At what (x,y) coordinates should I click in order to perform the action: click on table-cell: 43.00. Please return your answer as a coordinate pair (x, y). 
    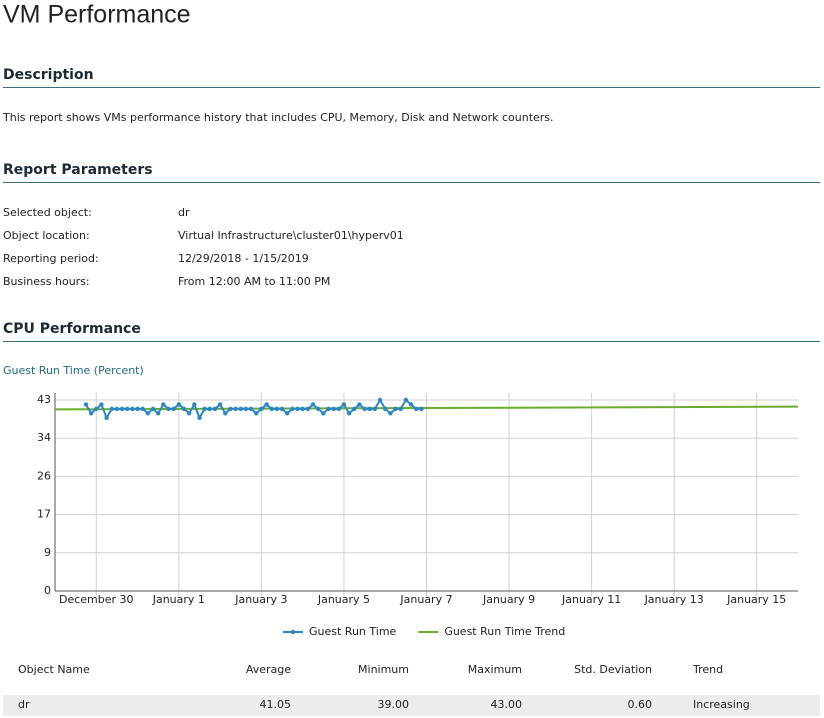
    Looking at the image, I should click on (507, 704).